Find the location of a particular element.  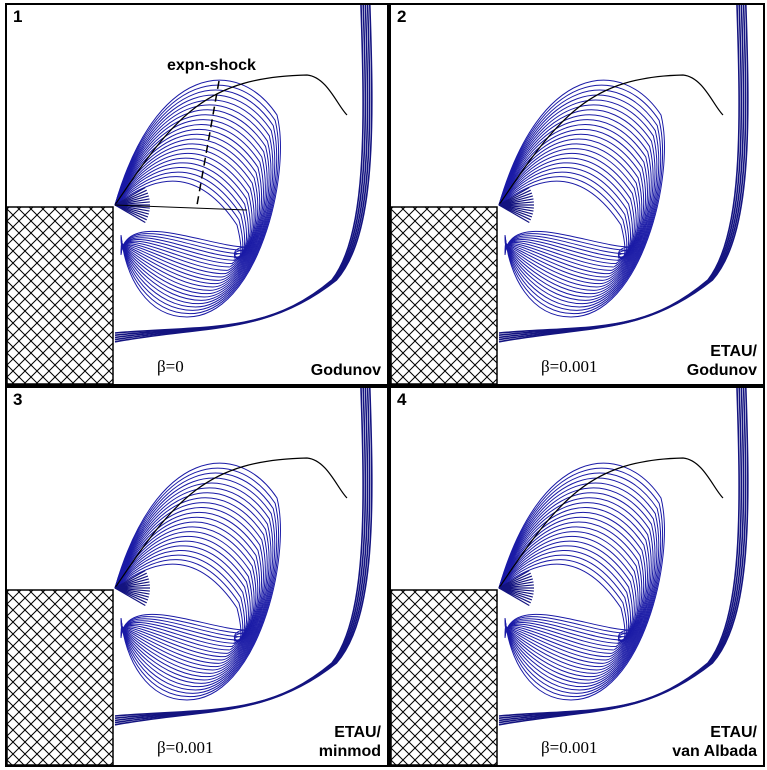

method-label: Godunov is located at coordinates (346, 370).